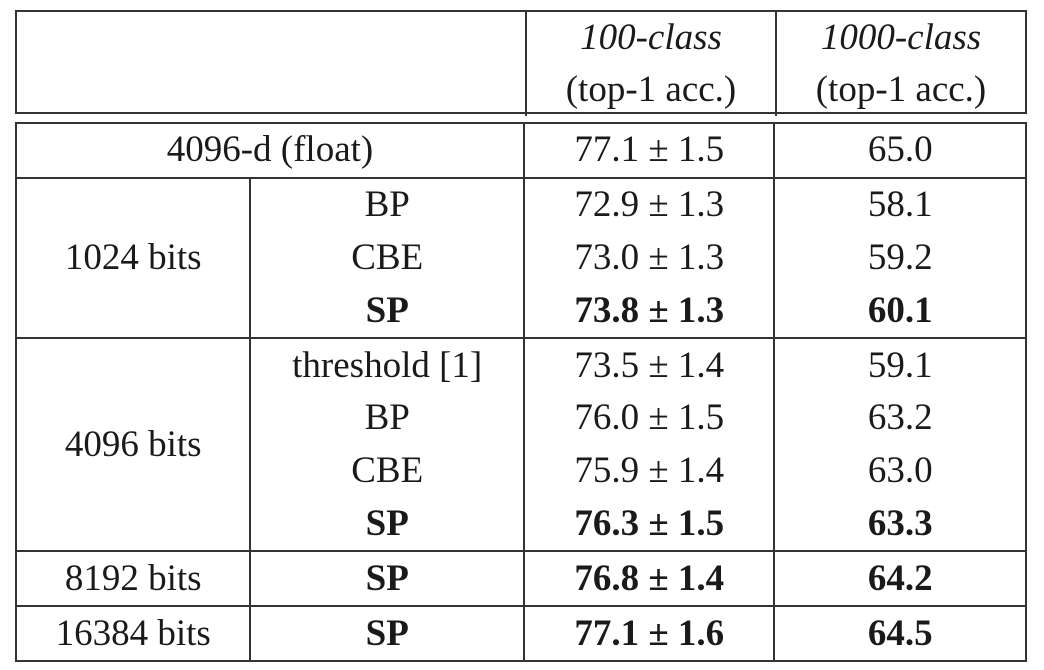  I want to click on group-label-16384: 16384 bits, so click(134, 632).